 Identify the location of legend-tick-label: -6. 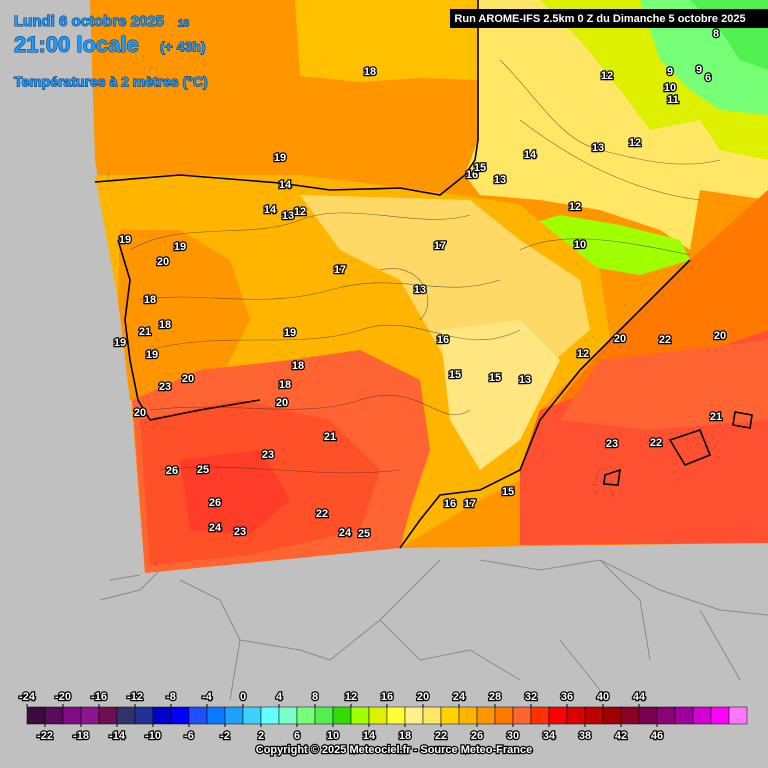
(189, 736).